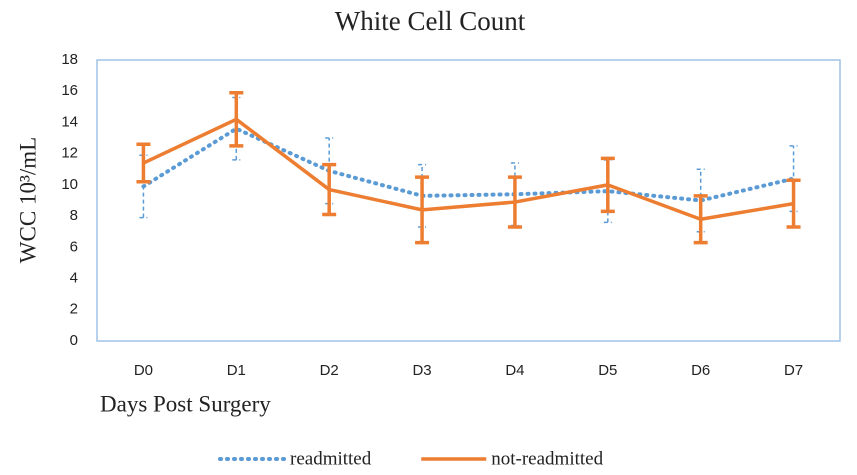 The height and width of the screenshot is (475, 857). Describe the element at coordinates (430, 21) in the screenshot. I see `chart-title: White Cell Count` at that location.